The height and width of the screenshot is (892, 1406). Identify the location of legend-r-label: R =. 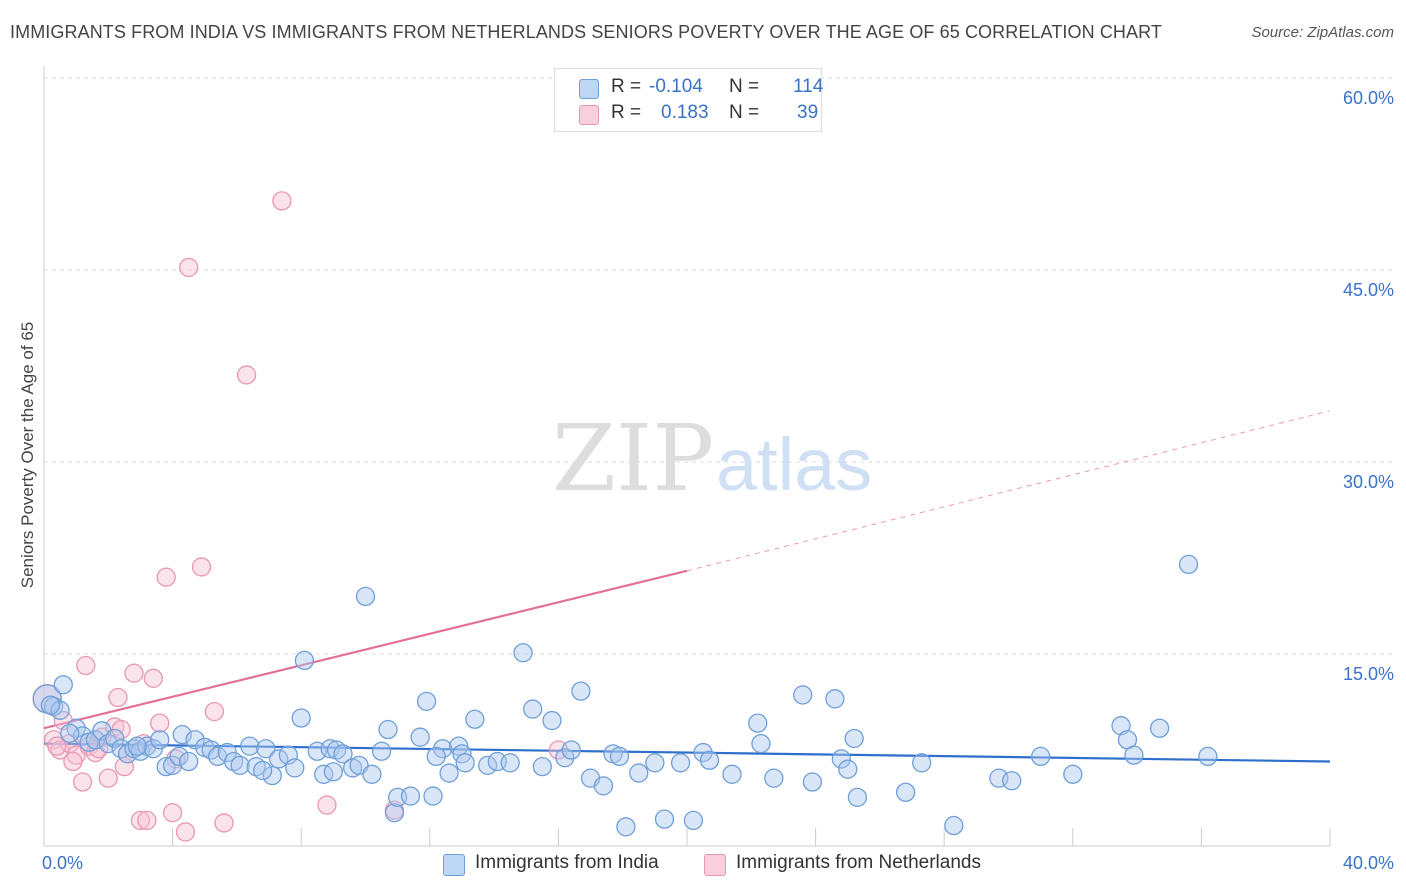
(626, 112).